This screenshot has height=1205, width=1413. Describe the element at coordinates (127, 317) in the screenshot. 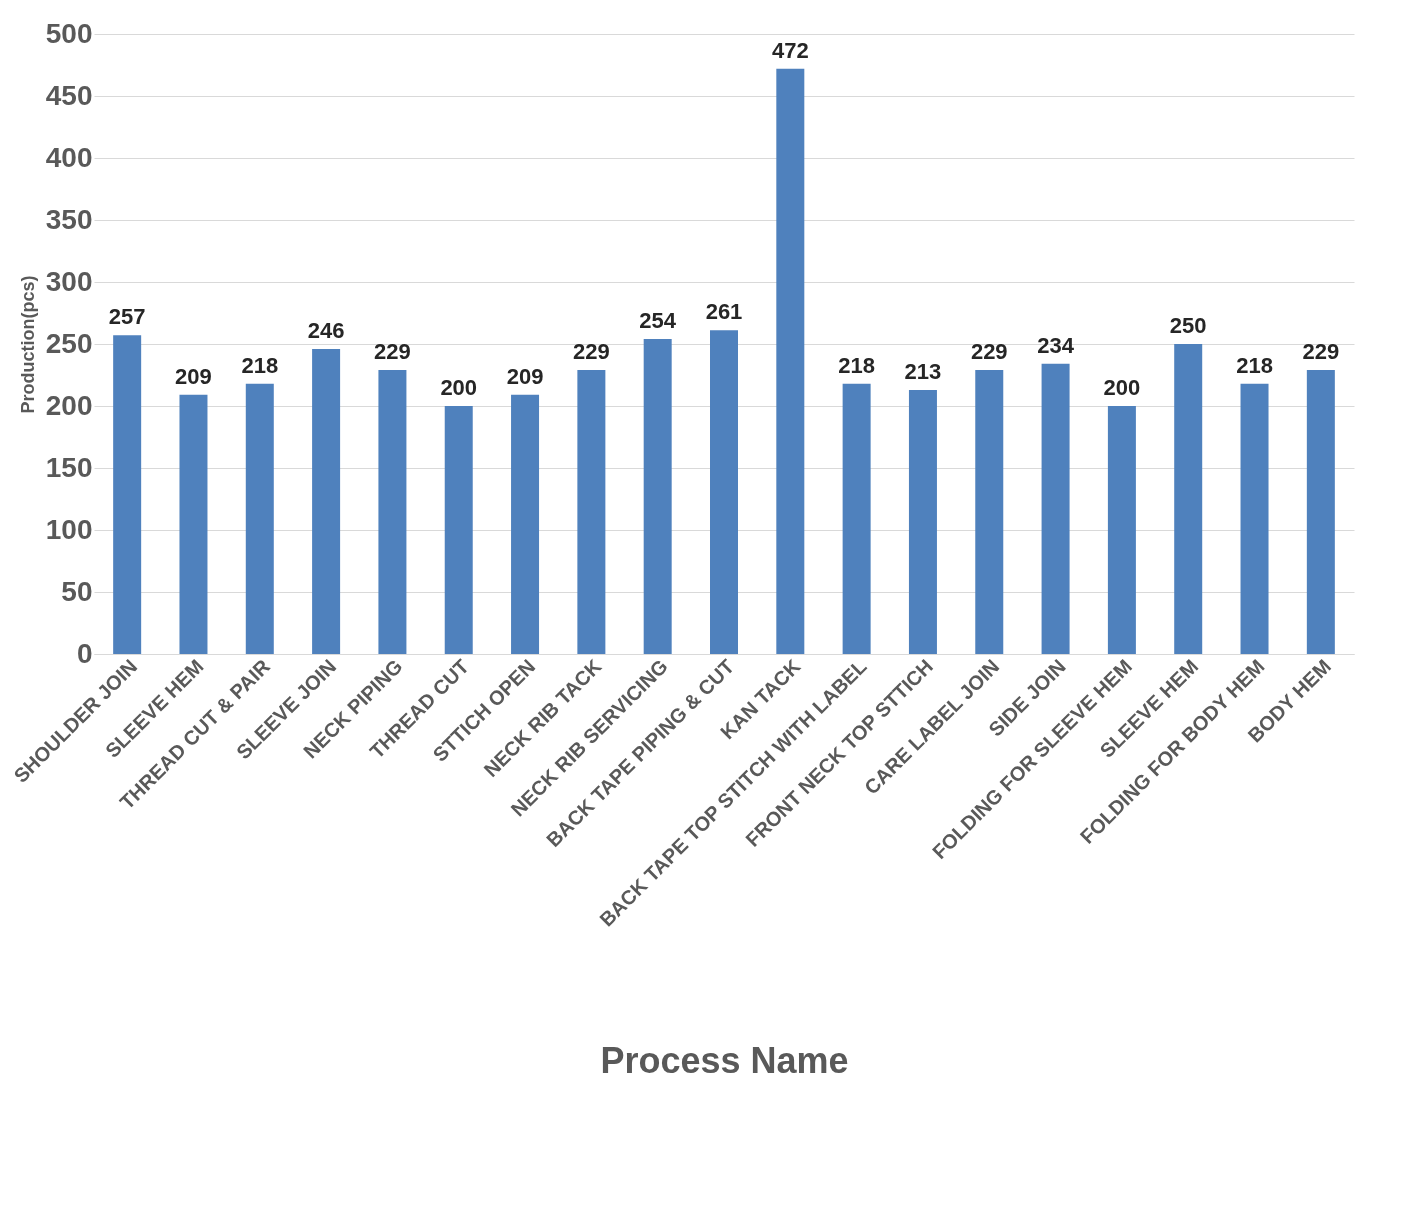

I see `data-label: 257` at that location.